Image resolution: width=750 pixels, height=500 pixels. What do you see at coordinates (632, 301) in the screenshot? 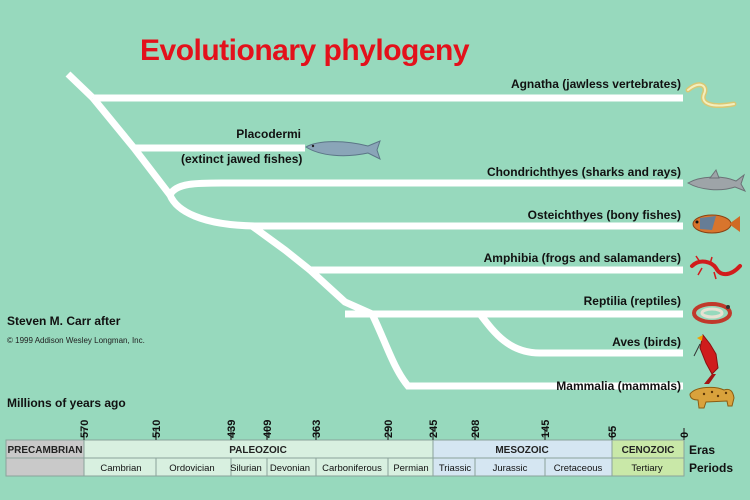
I see `taxon-label-reptilia: Reptilia (reptiles)` at bounding box center [632, 301].